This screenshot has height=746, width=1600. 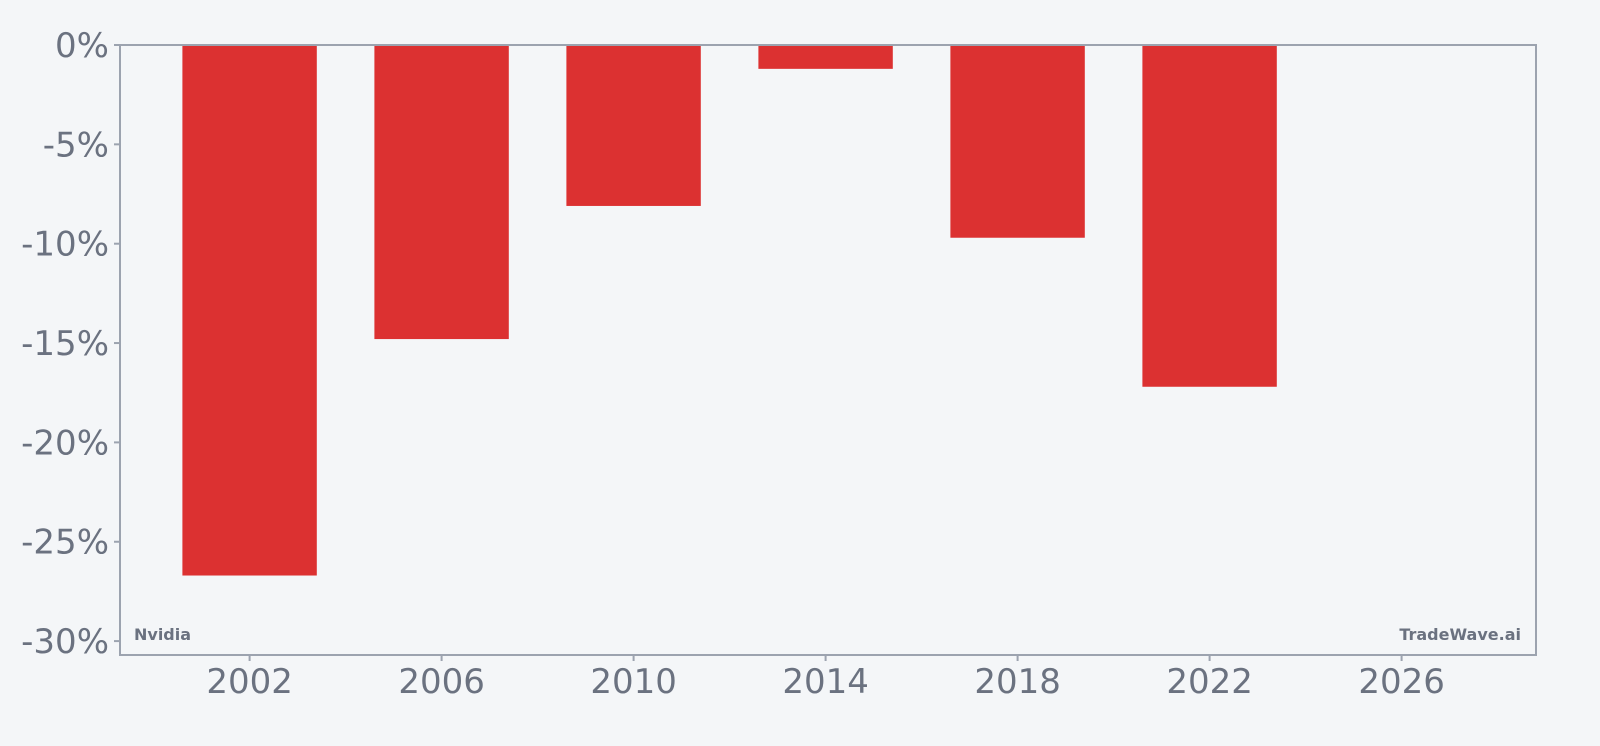 I want to click on x-tick-label: 2014, so click(x=825, y=682).